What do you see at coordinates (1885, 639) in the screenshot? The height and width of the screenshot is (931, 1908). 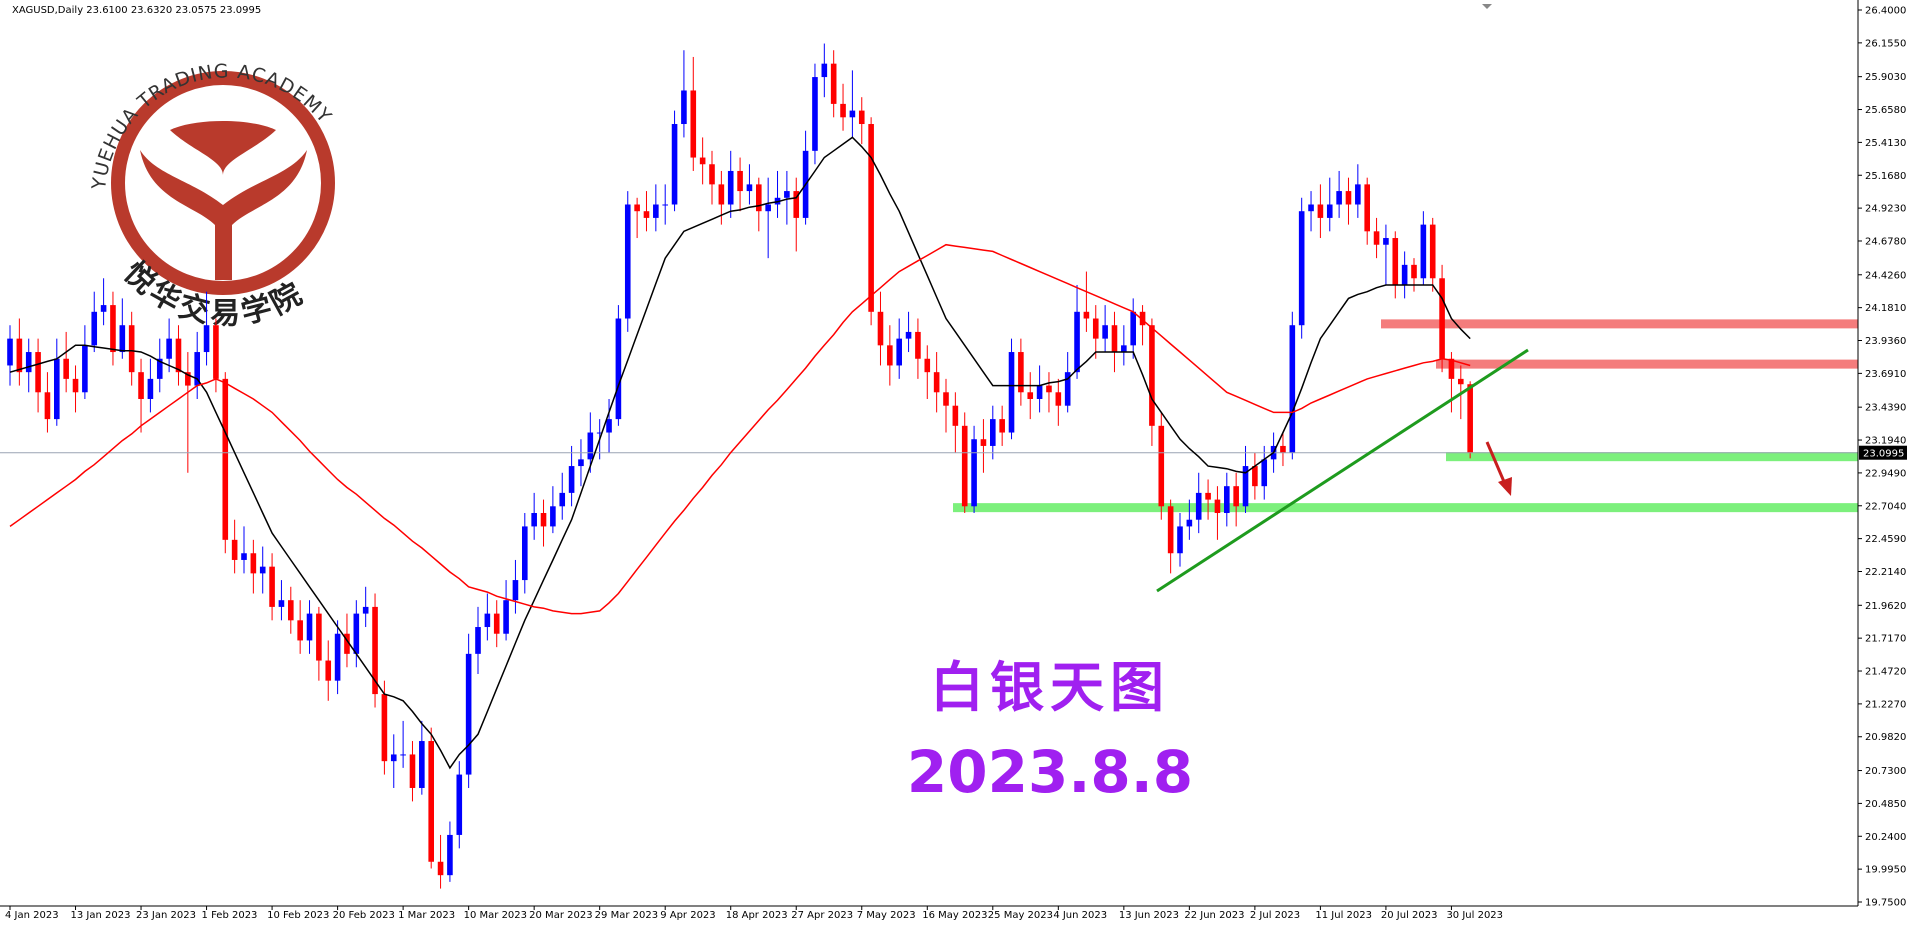 I see `y-tick-label: 21.7170` at bounding box center [1885, 639].